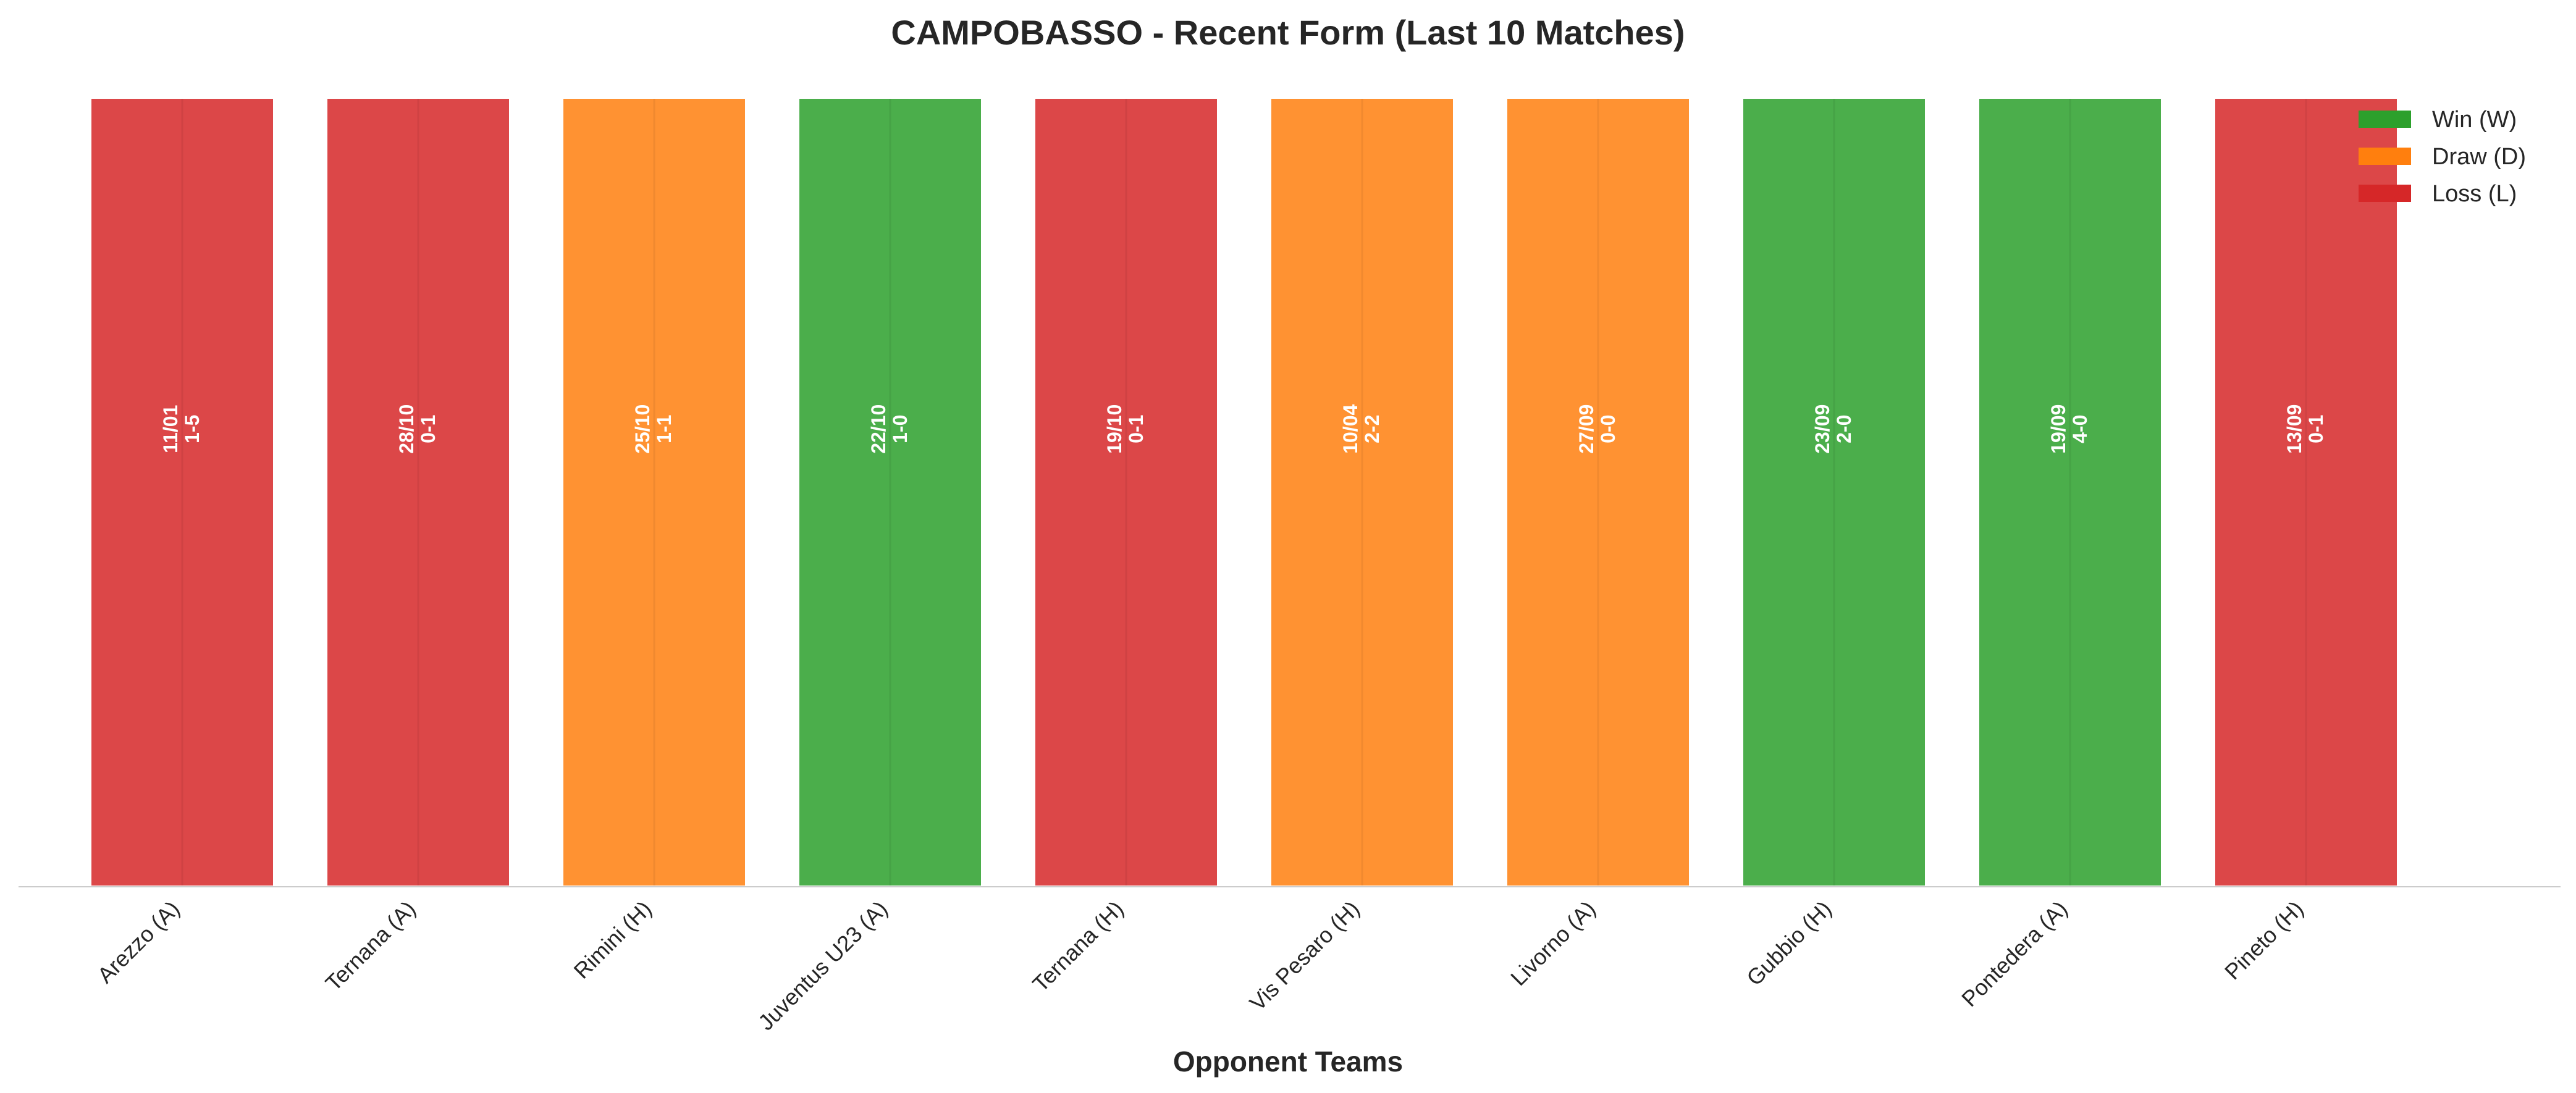 This screenshot has height=1093, width=2576. What do you see at coordinates (192, 429) in the screenshot?
I see `bar-score-label: 1-5` at bounding box center [192, 429].